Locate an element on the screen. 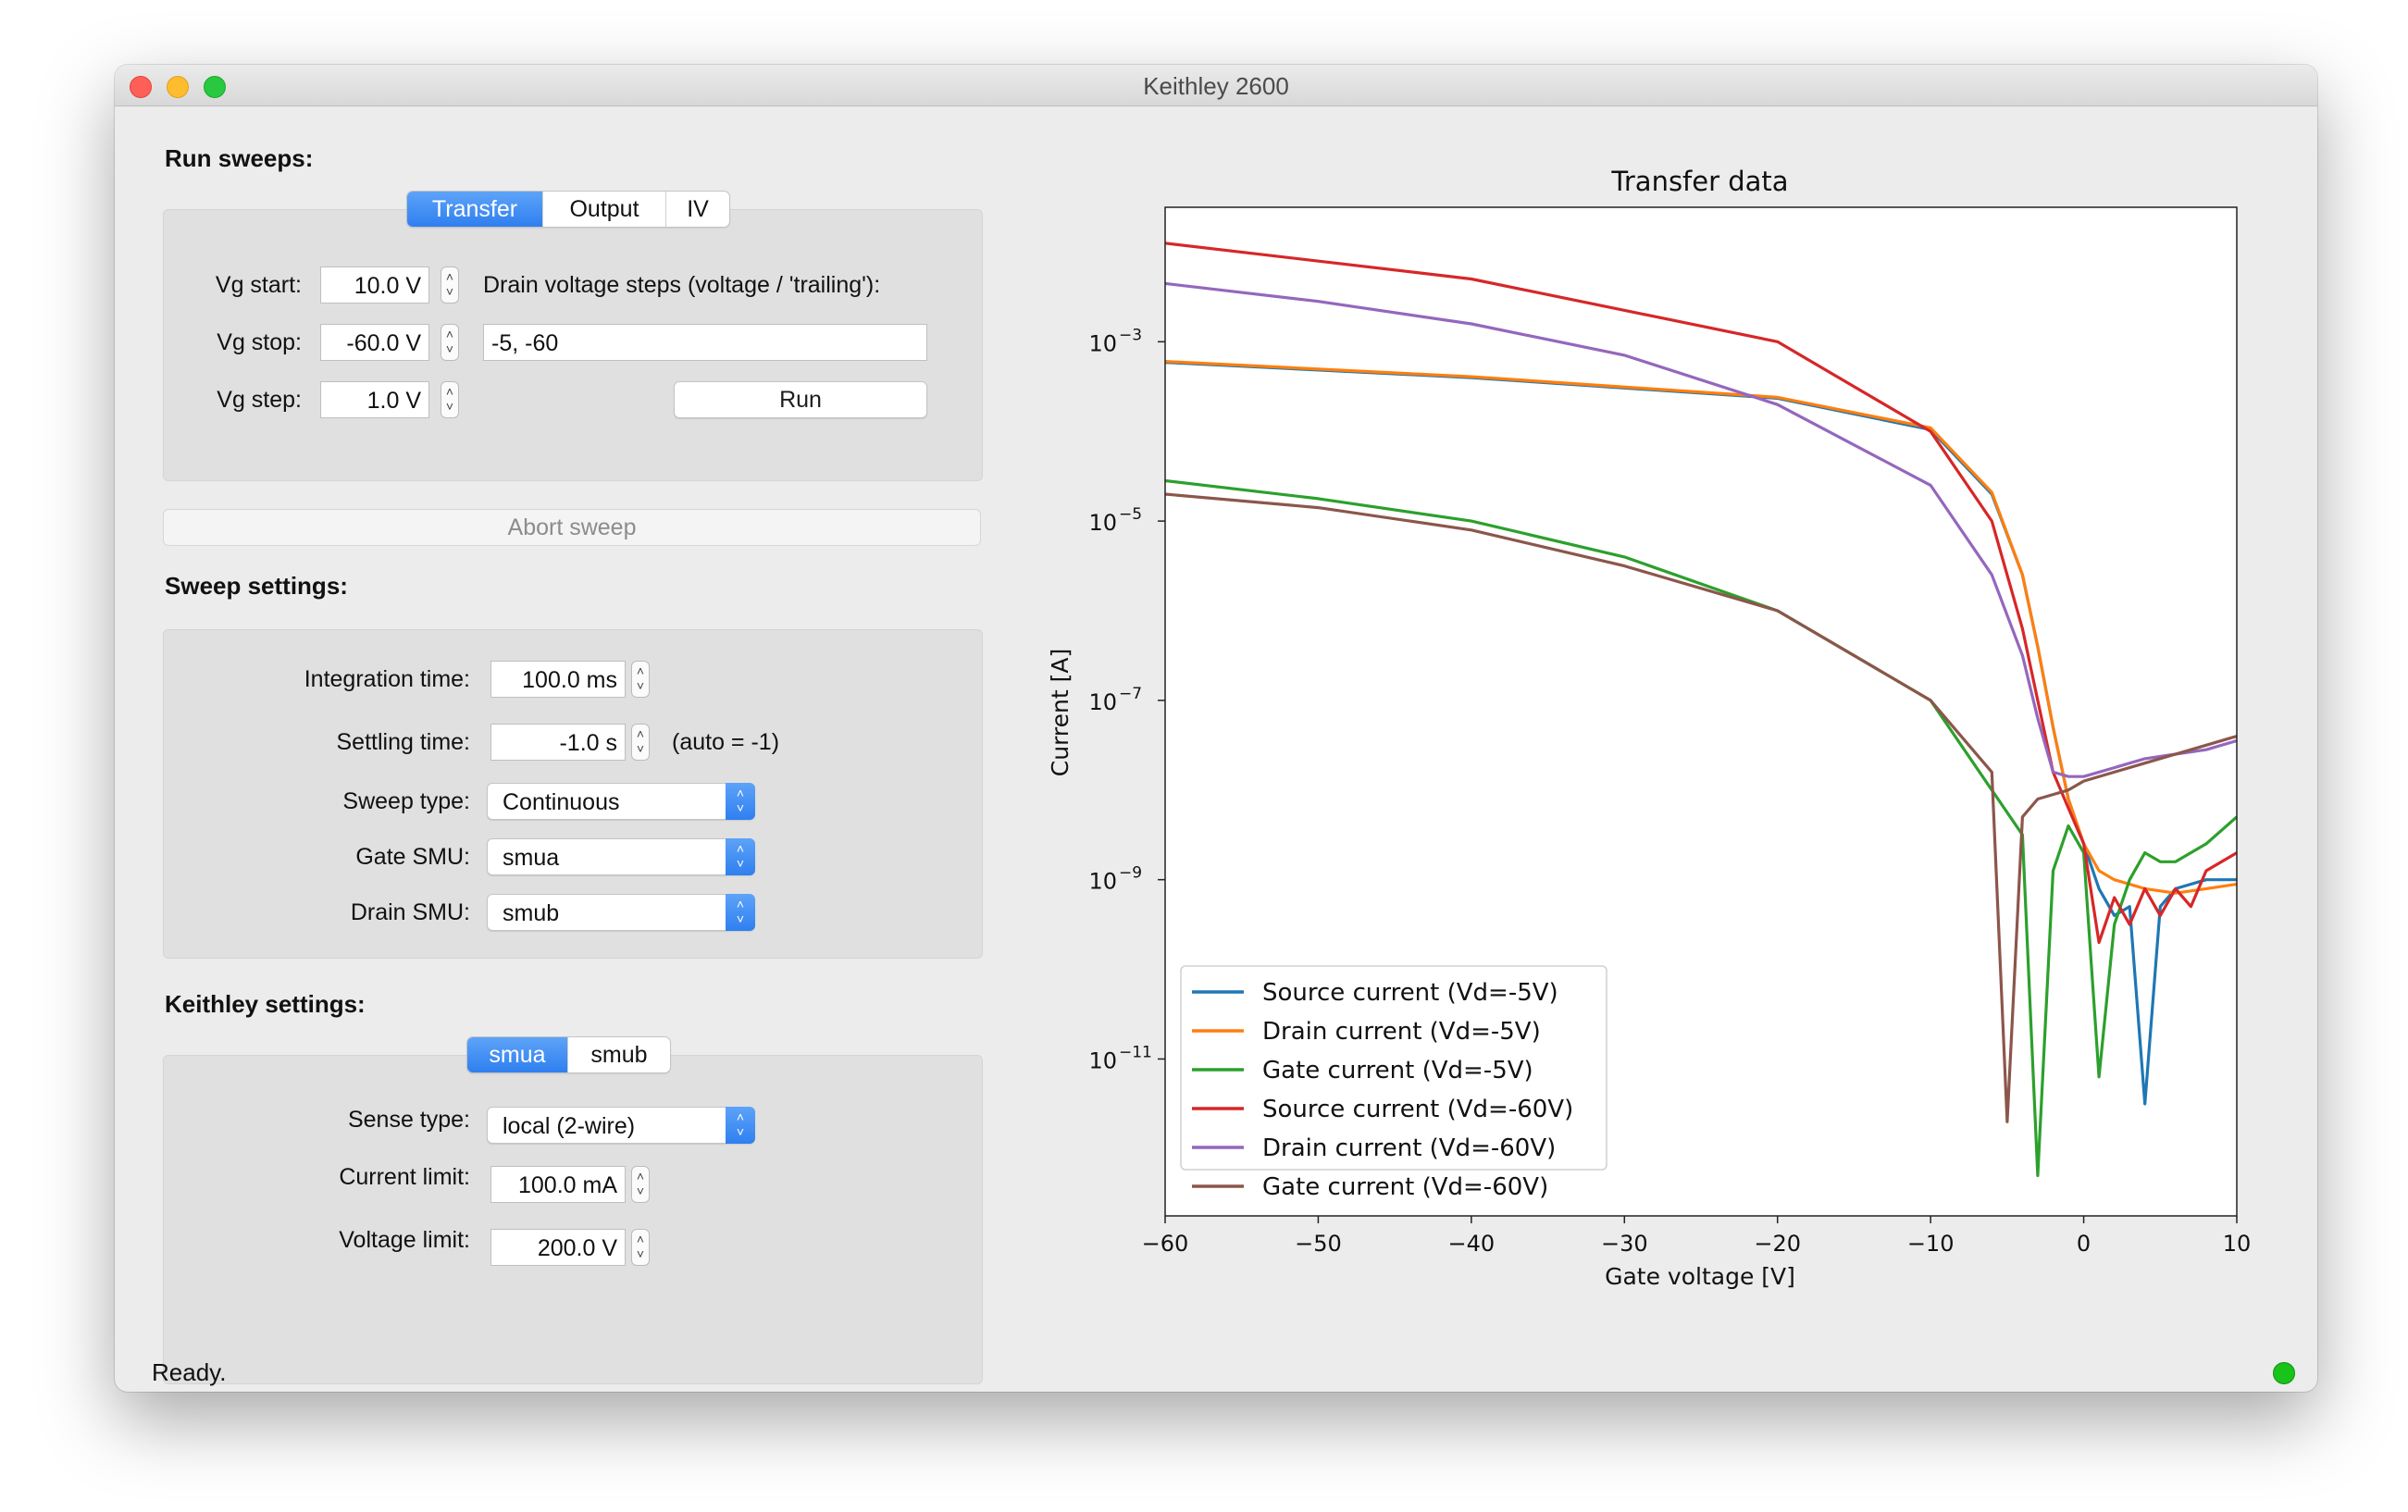 This screenshot has width=2408, height=1512. vg-step-label: Vg step: is located at coordinates (259, 400).